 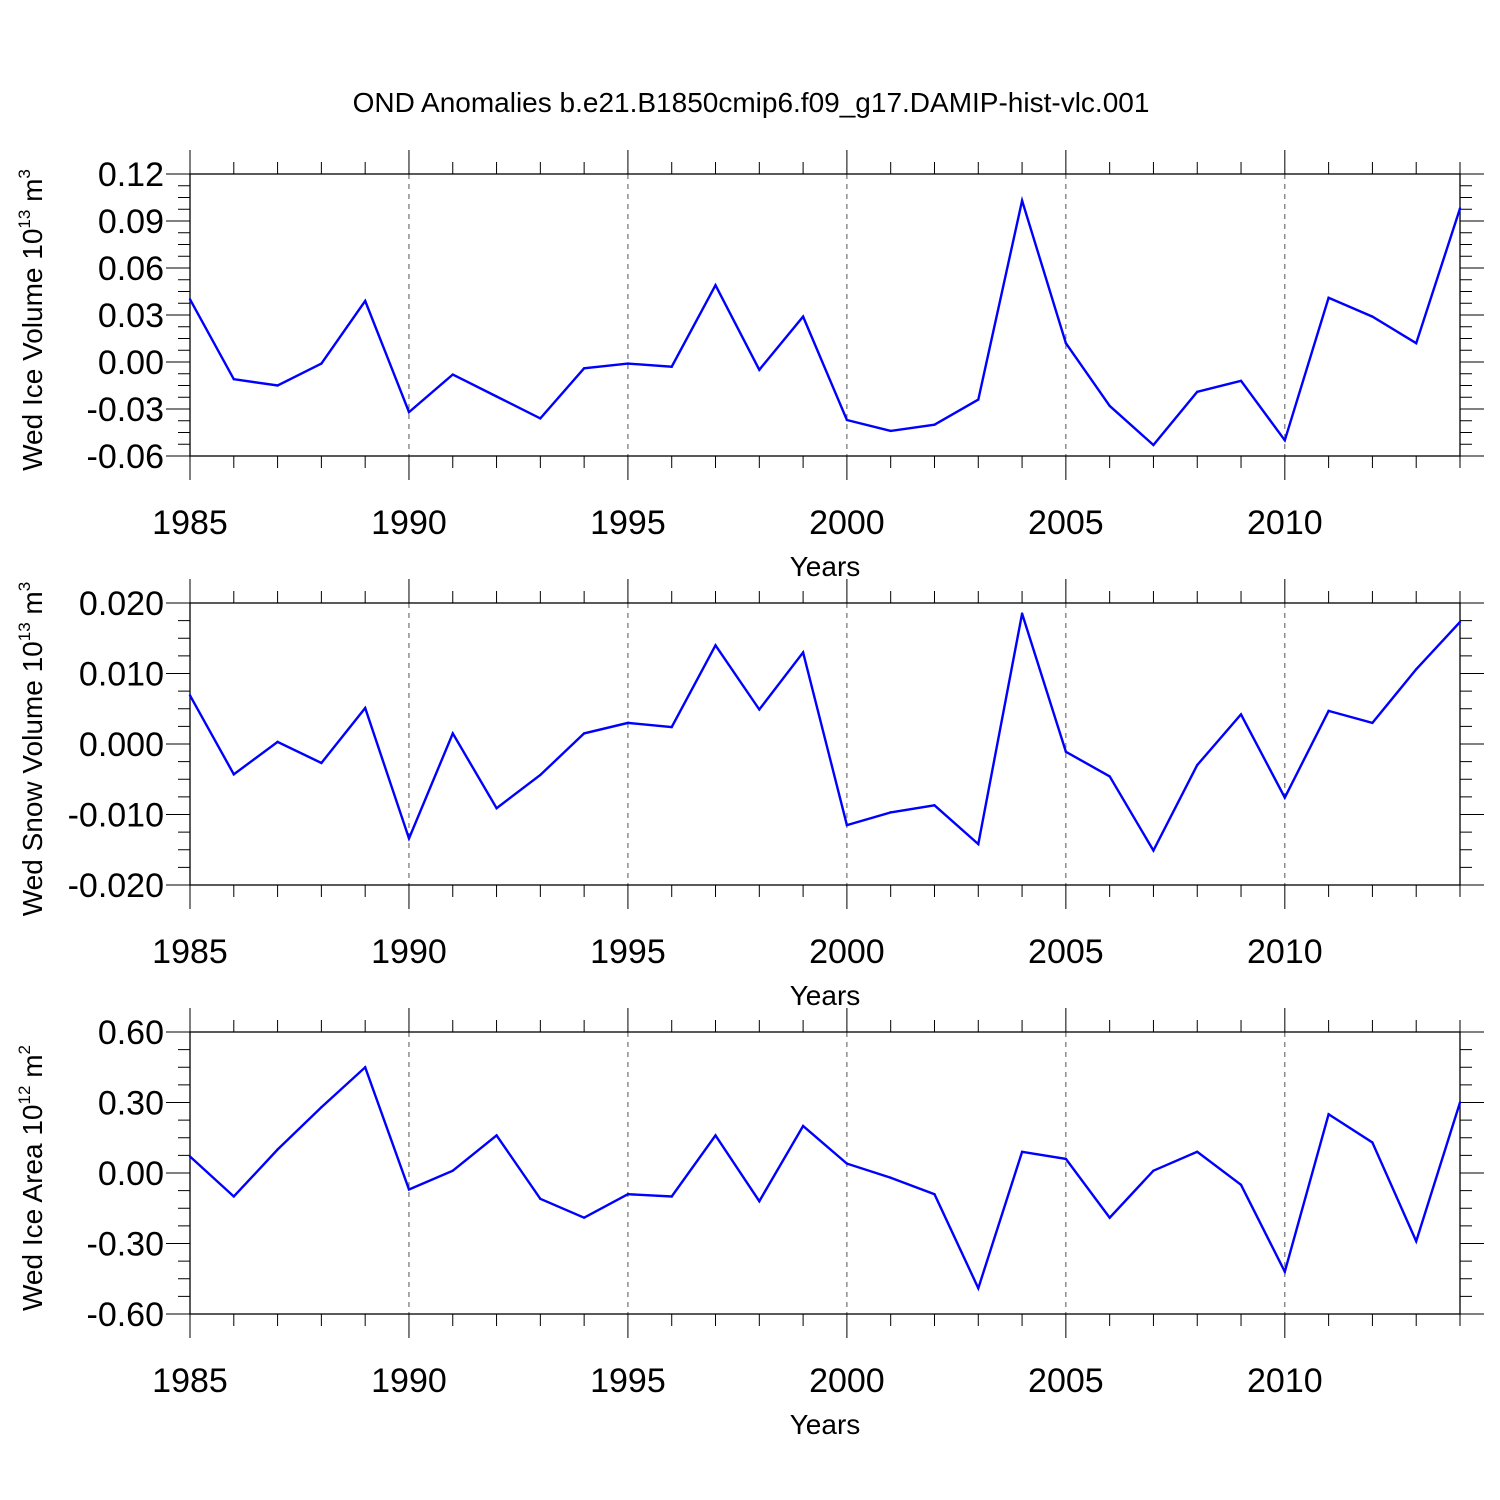 What do you see at coordinates (131, 222) in the screenshot?
I see `y-tick-label: 0.09` at bounding box center [131, 222].